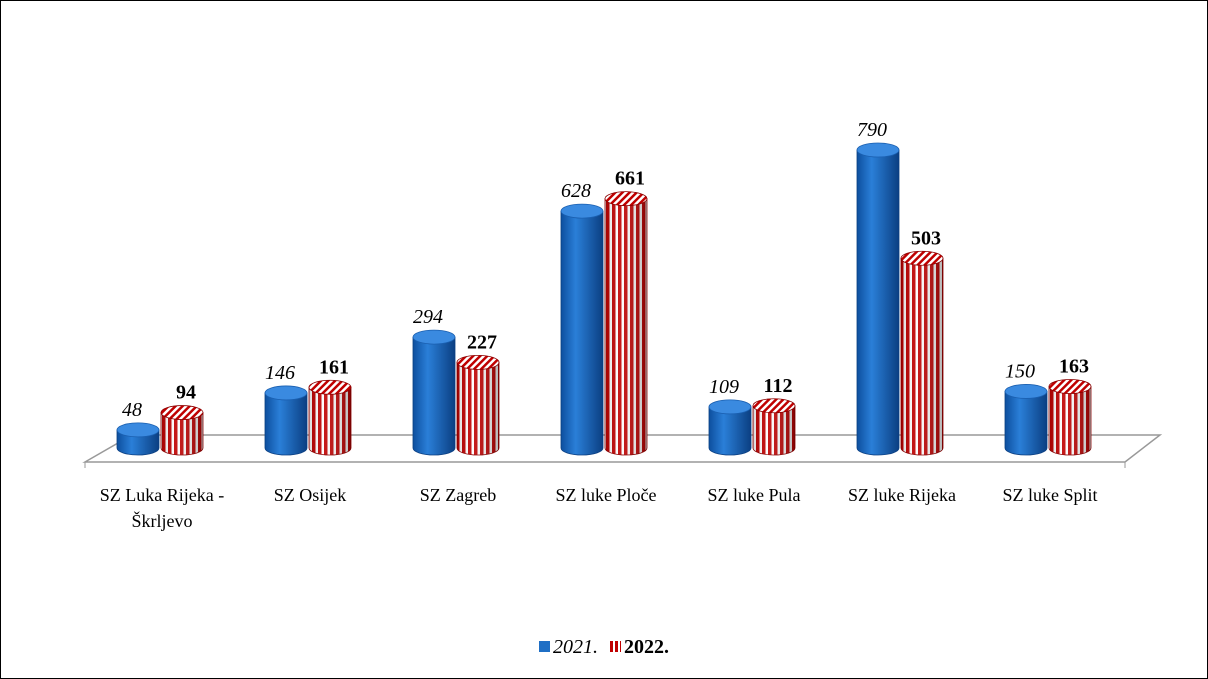  Describe the element at coordinates (575, 647) in the screenshot. I see `legend-label: 2021.` at that location.